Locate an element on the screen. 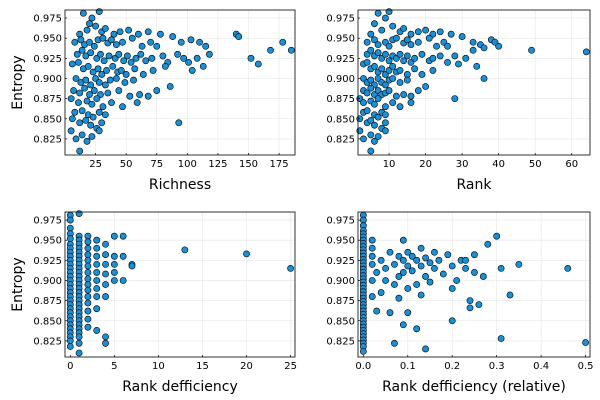 This screenshot has width=600, height=400. plot-frame is located at coordinates (474, 284).